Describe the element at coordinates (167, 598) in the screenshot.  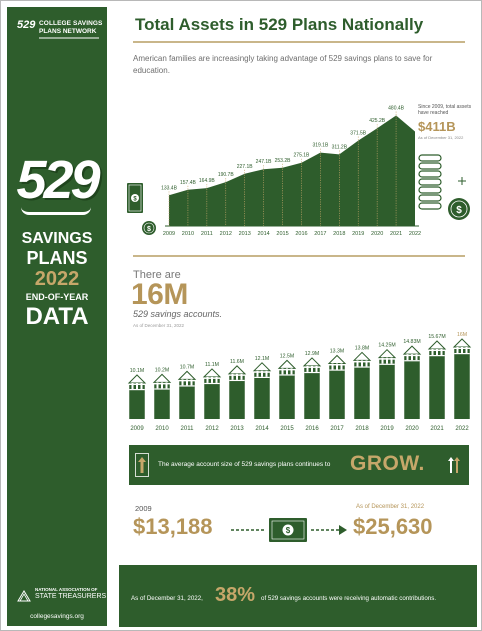
I see `auto-contrib-pre: As of December 31, 2022,` at that location.